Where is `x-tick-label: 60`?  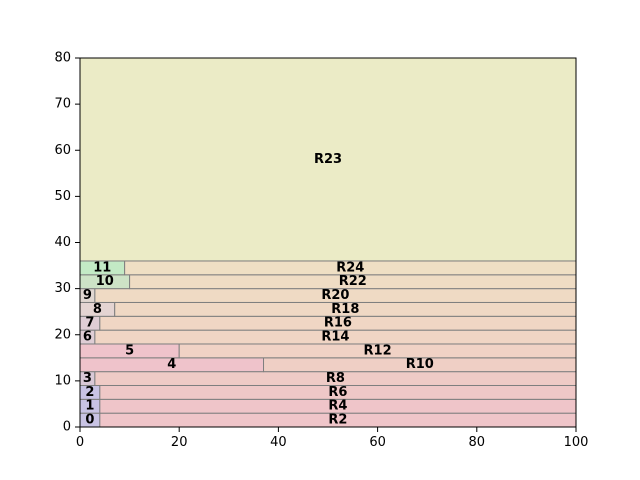
x-tick-label: 60 is located at coordinates (377, 442).